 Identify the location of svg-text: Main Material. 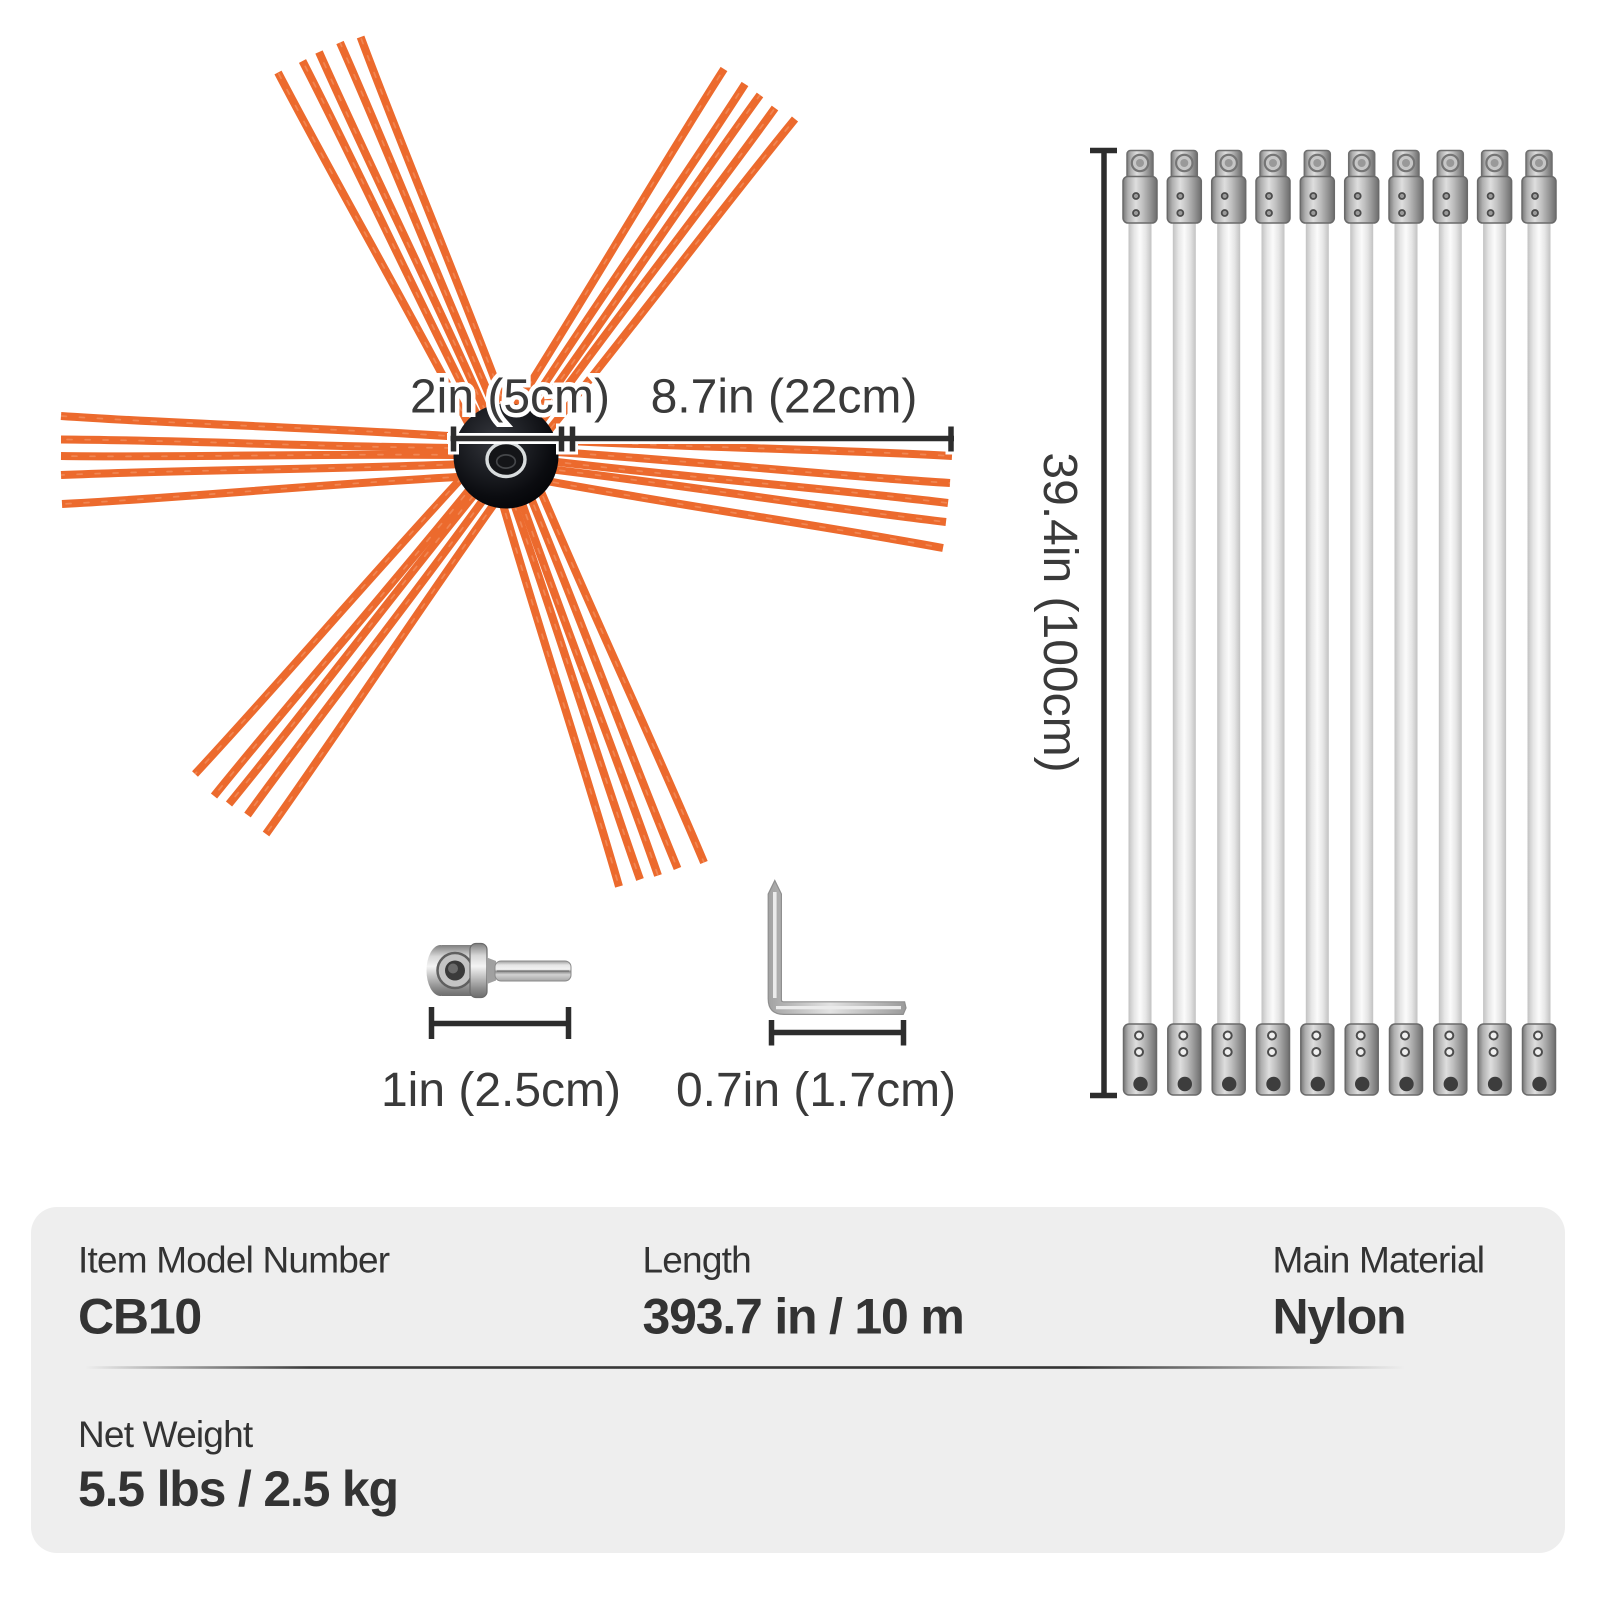
(1379, 1260).